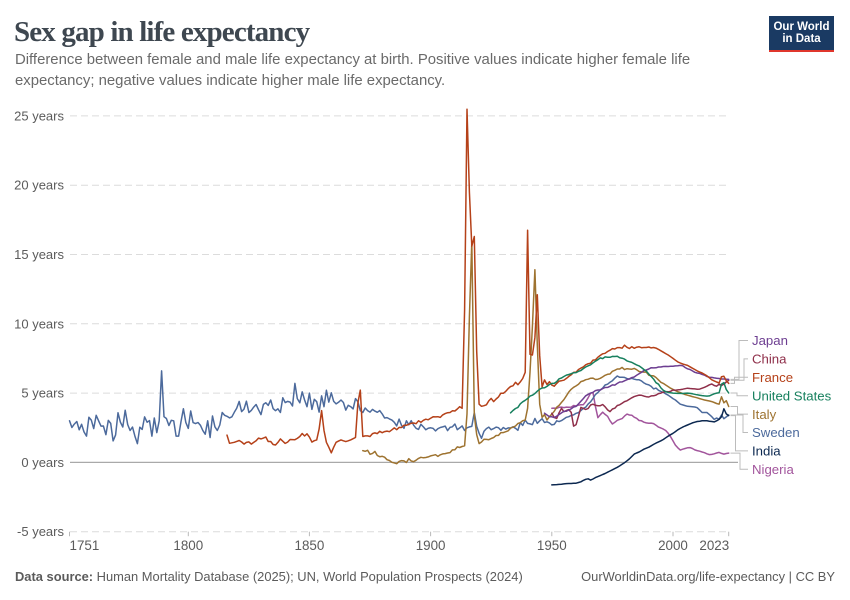 The image size is (850, 600). I want to click on svg-text: 2000, so click(673, 545).